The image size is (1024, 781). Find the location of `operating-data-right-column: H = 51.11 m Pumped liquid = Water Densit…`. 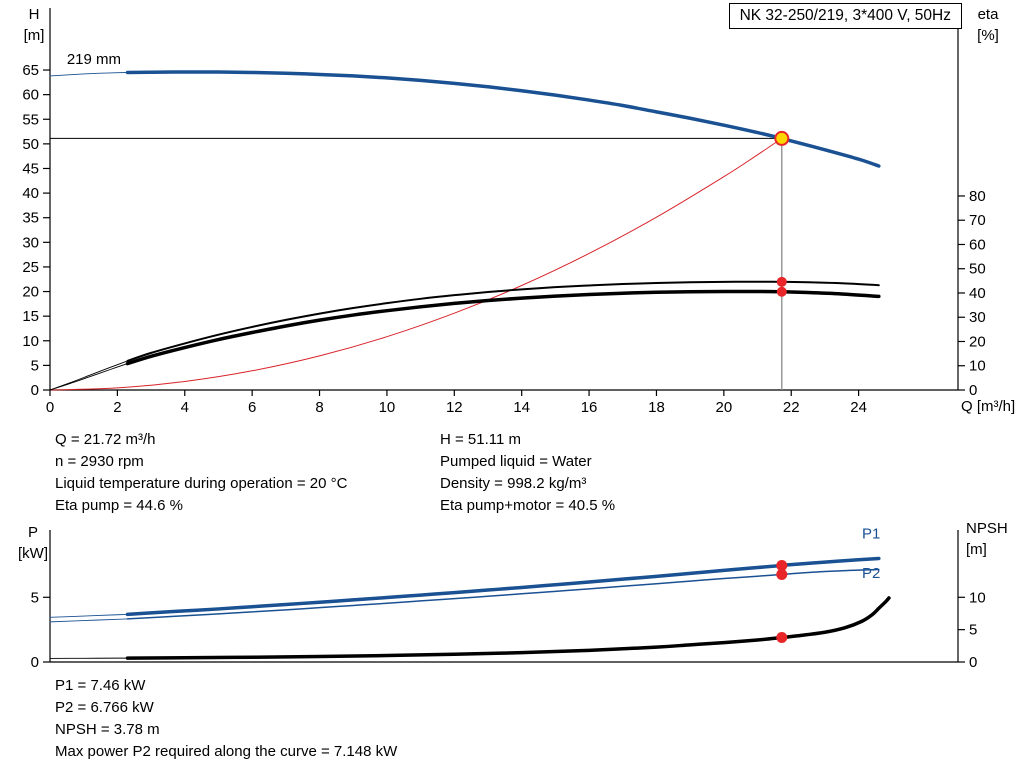

operating-data-right-column: H = 51.11 m Pumped liquid = Water Densit… is located at coordinates (527, 473).